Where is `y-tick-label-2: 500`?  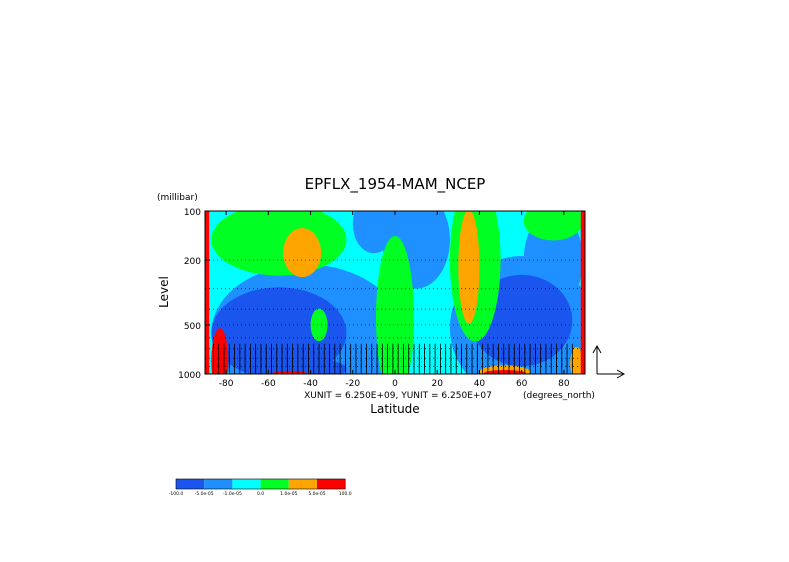
y-tick-label-2: 500 is located at coordinates (192, 327).